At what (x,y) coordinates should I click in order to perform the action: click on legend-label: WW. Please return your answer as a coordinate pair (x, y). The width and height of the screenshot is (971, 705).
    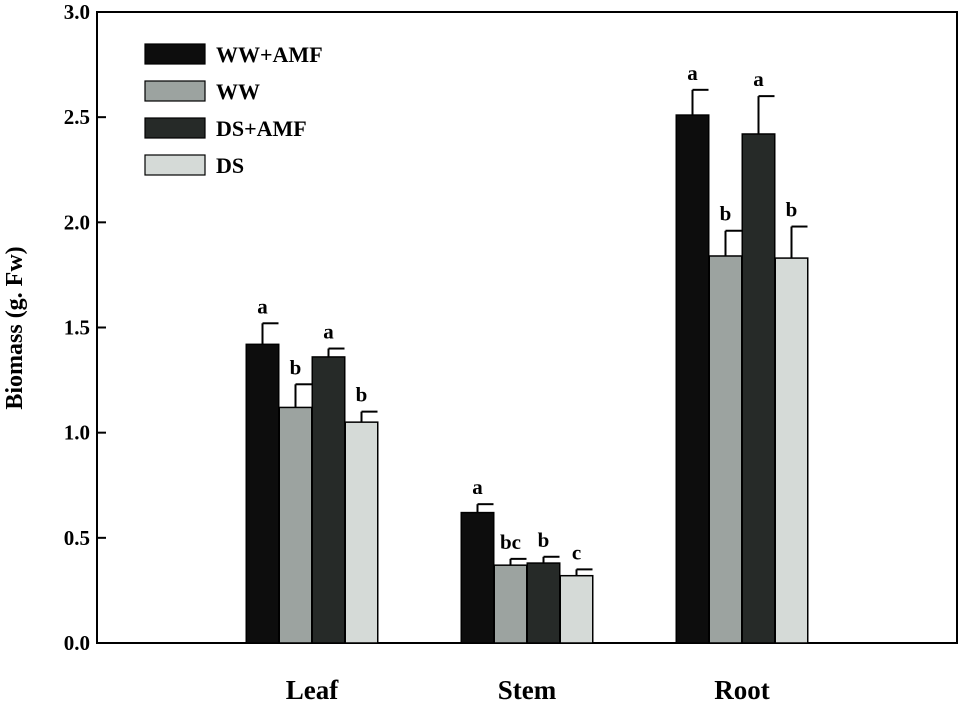
    Looking at the image, I should click on (238, 91).